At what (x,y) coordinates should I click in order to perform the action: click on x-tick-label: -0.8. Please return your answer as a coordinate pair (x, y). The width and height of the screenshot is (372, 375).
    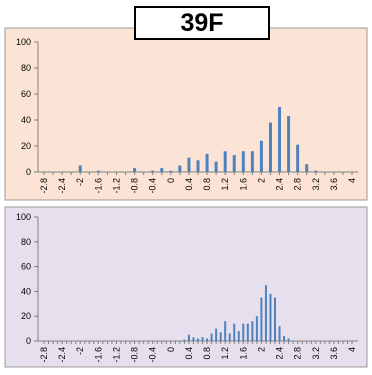
    Looking at the image, I should click on (135, 186).